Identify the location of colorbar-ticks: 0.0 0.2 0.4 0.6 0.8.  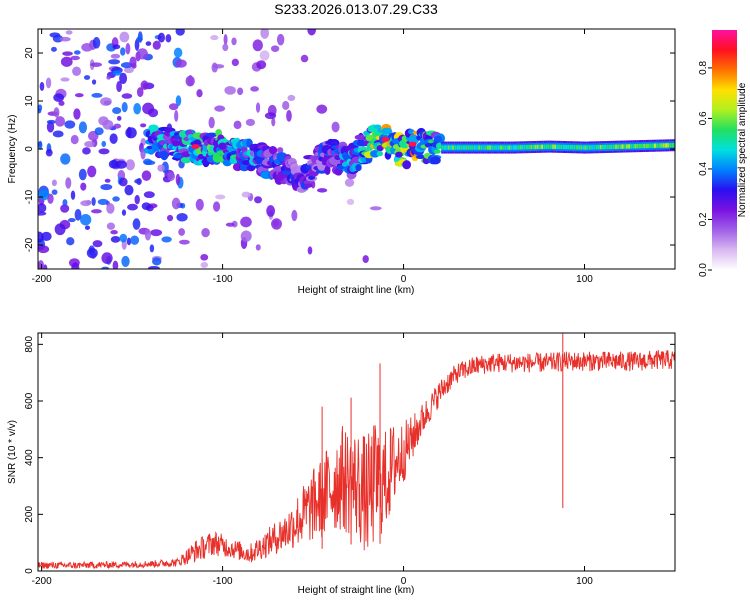
(705, 169).